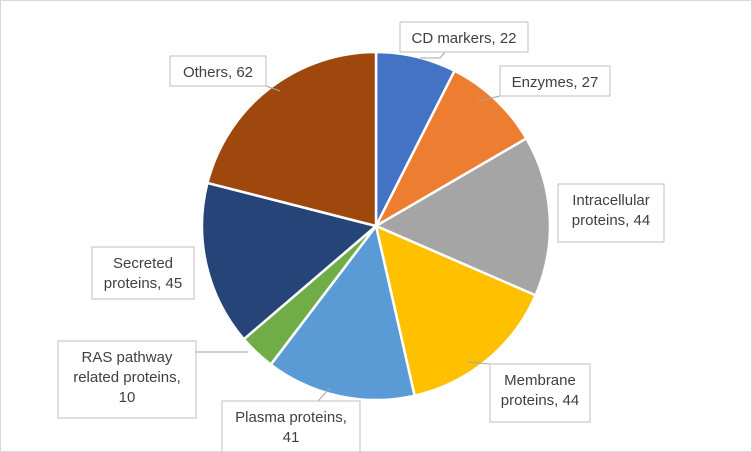 This screenshot has width=752, height=452. I want to click on pie-slice-membrane-proteins, so click(455, 310).